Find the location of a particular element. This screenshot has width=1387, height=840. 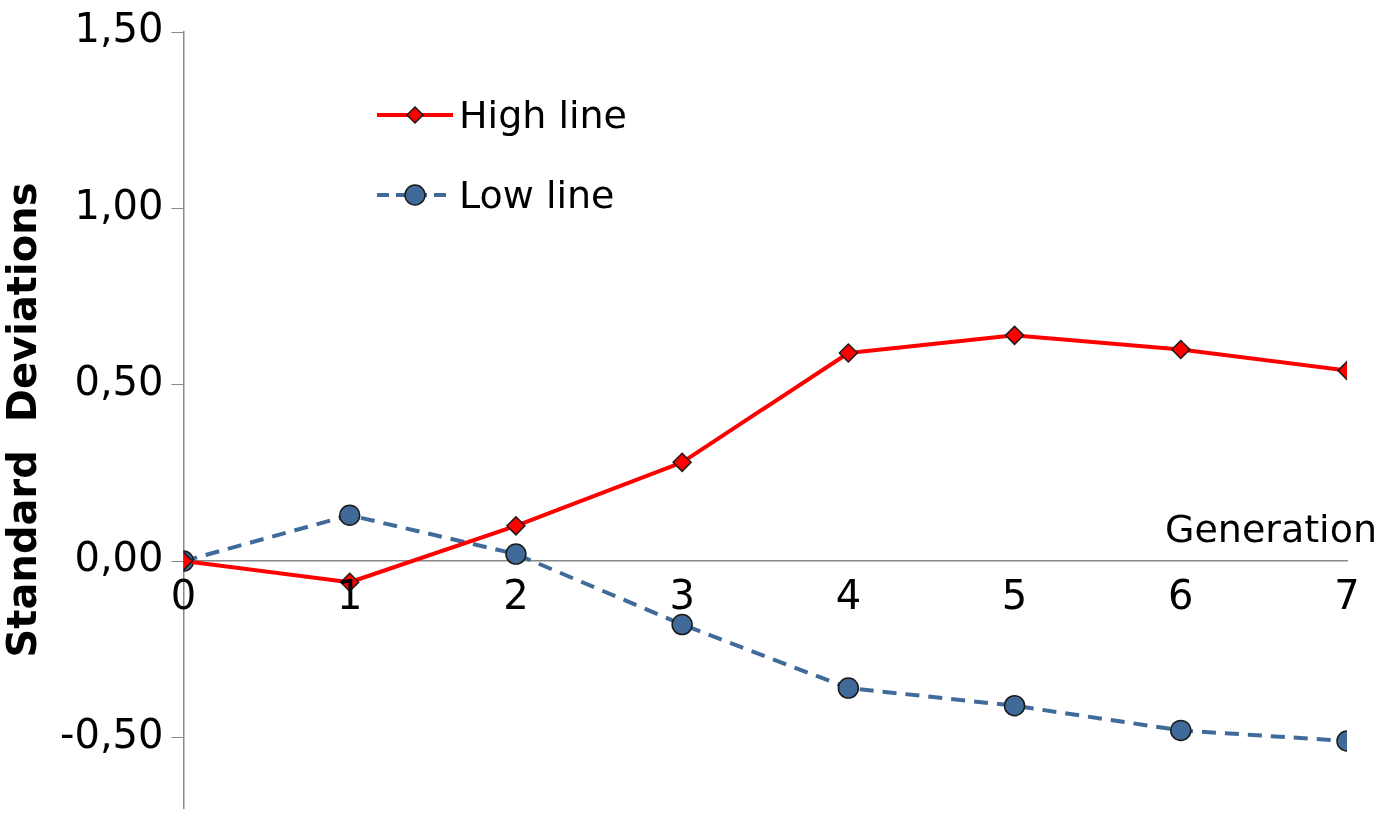

x-tick-label: 6 is located at coordinates (1181, 595).